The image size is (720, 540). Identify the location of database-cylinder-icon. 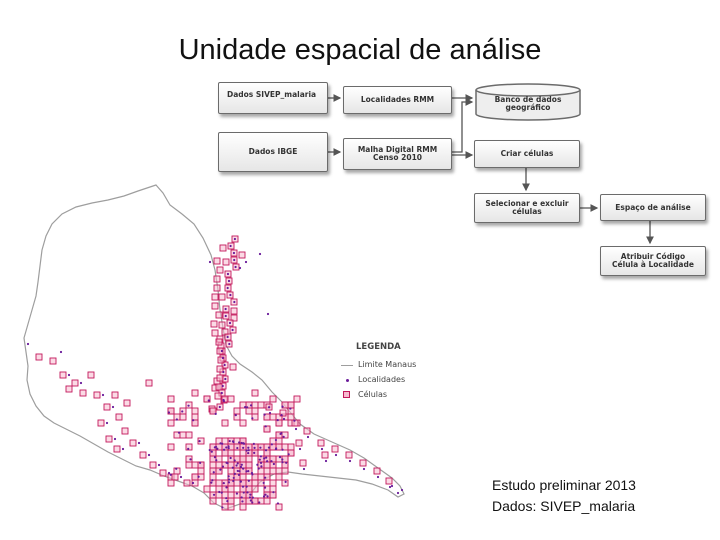
(528, 102).